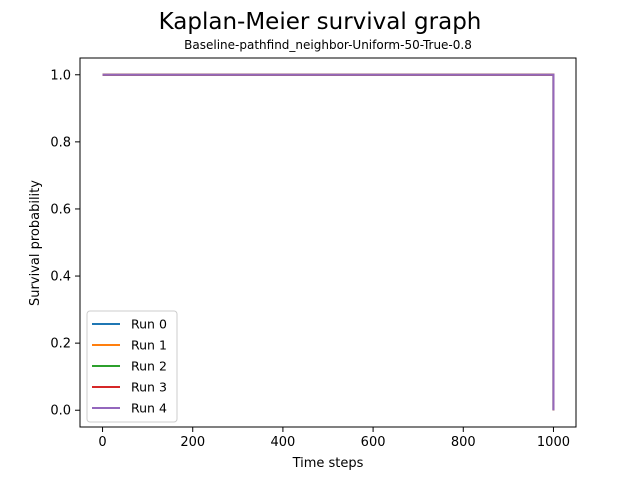 This screenshot has height=480, width=640. What do you see at coordinates (149, 387) in the screenshot?
I see `legend-label-run-3: Run 3` at bounding box center [149, 387].